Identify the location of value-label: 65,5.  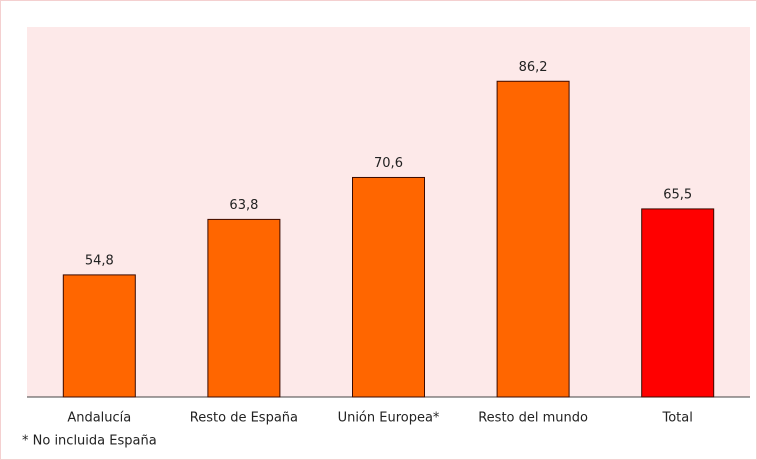
(677, 194).